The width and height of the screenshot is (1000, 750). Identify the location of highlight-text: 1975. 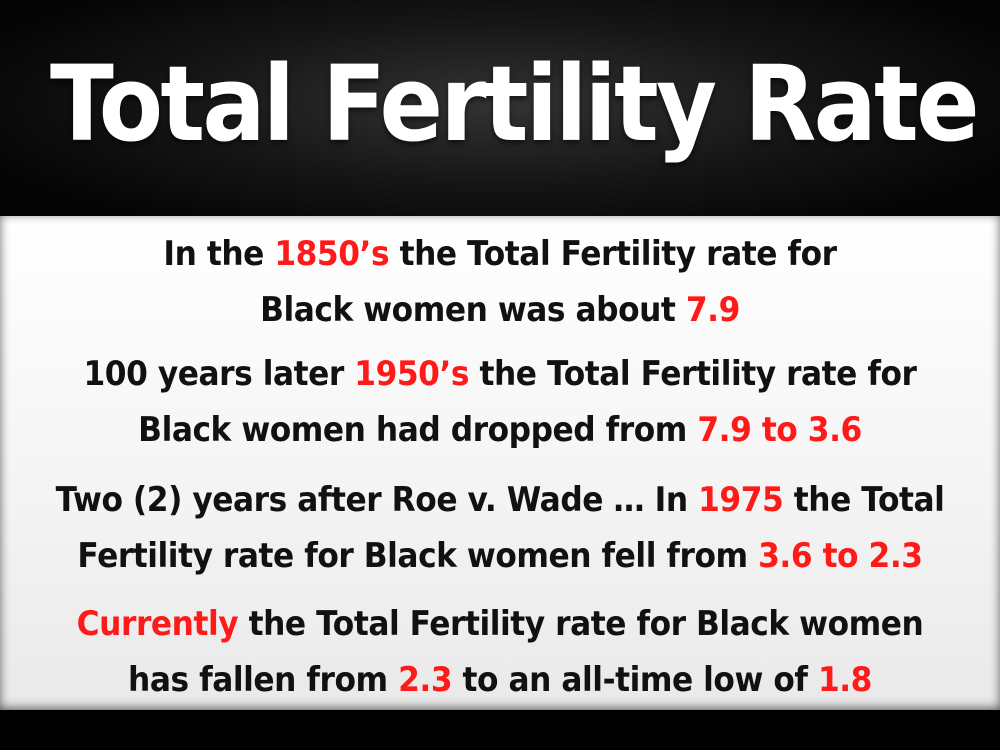
(741, 500).